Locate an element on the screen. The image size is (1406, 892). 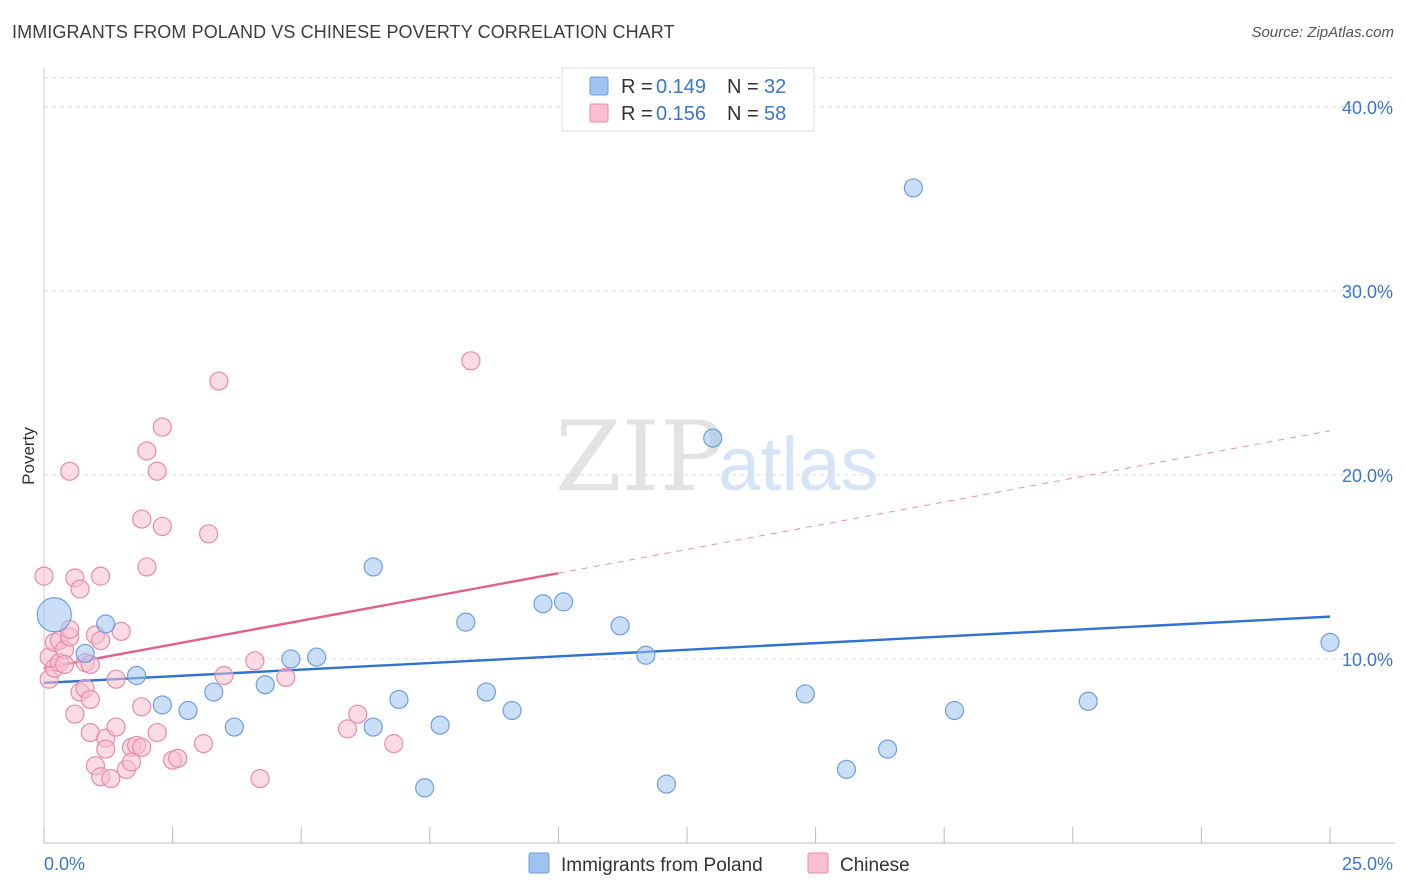
y-axis-label: Poverty is located at coordinates (28, 456).